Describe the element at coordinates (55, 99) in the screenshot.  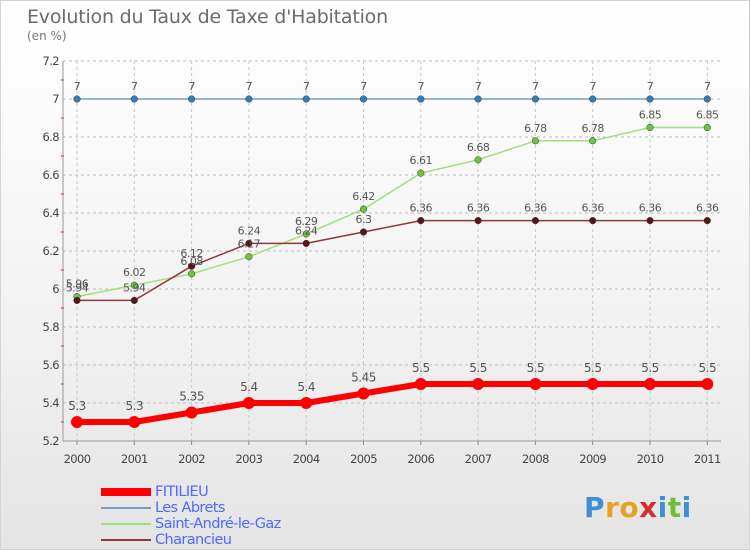
I see `y-tick-label: 7` at that location.